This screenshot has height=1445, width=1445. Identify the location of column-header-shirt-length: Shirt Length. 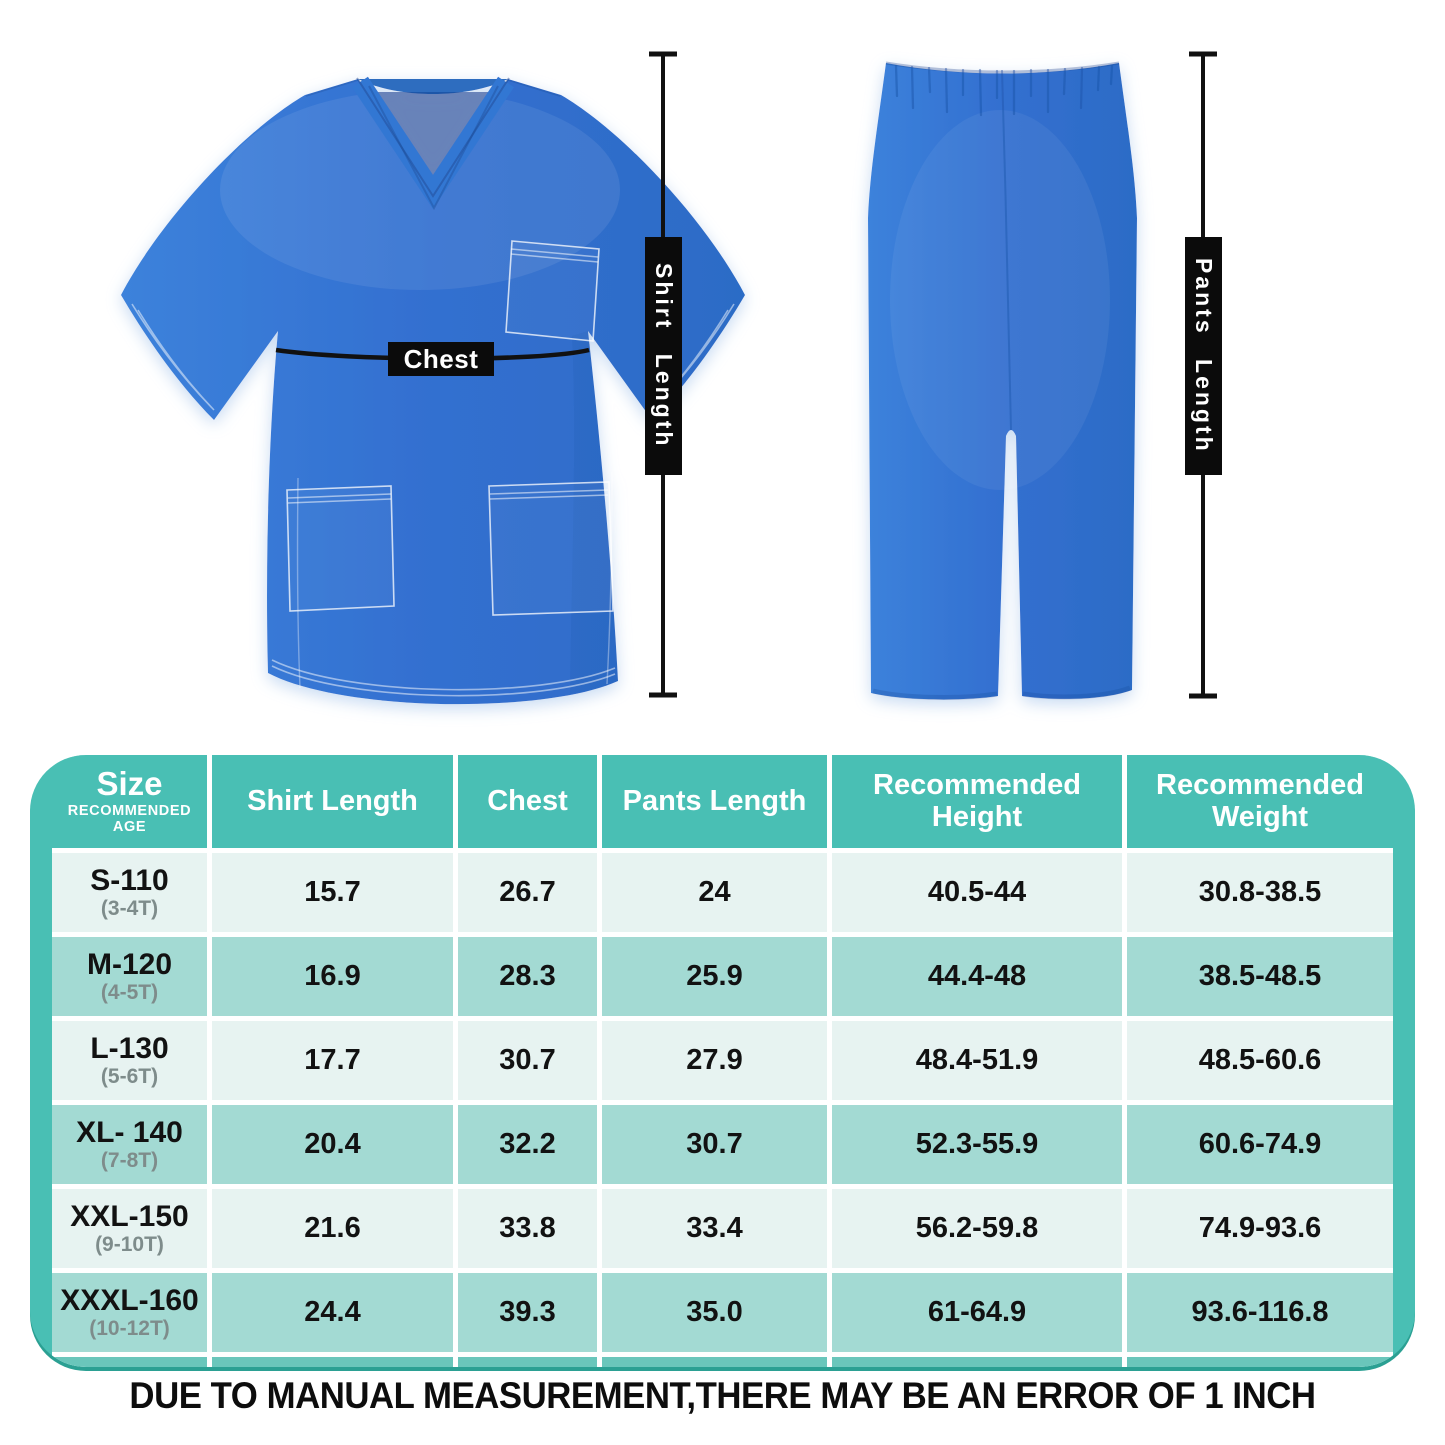
(332, 801).